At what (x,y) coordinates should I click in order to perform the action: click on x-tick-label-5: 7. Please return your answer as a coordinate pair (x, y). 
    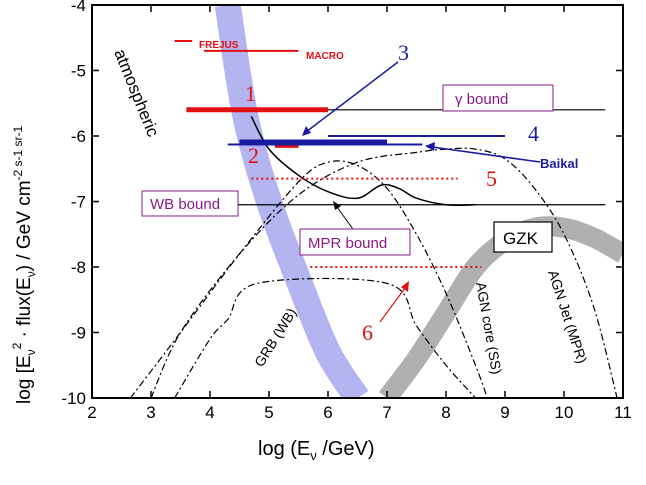
    Looking at the image, I should click on (386, 412).